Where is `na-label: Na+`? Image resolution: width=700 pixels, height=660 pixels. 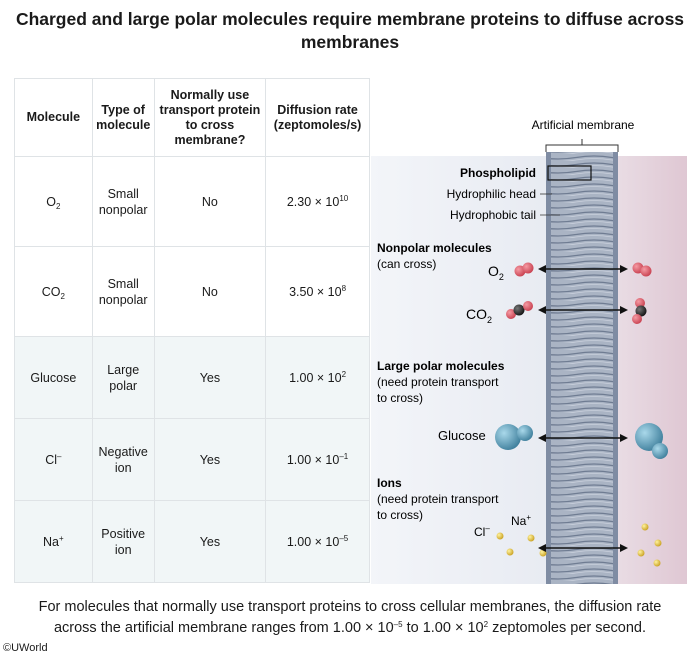
na-label: Na+ is located at coordinates (521, 520).